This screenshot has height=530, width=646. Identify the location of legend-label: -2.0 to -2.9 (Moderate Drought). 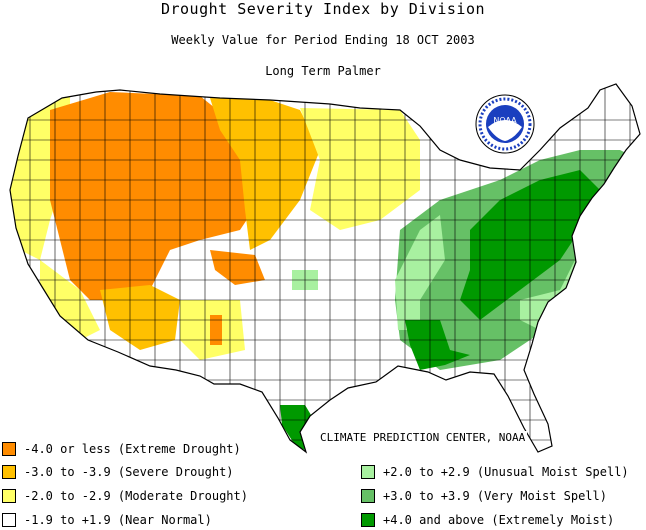
(136, 496).